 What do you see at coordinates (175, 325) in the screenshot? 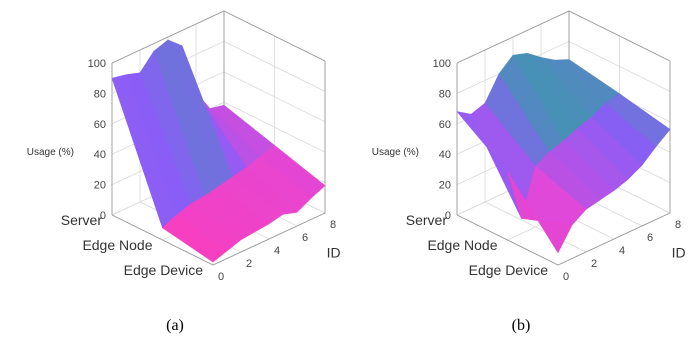
I see `caption-a: (a)` at bounding box center [175, 325].